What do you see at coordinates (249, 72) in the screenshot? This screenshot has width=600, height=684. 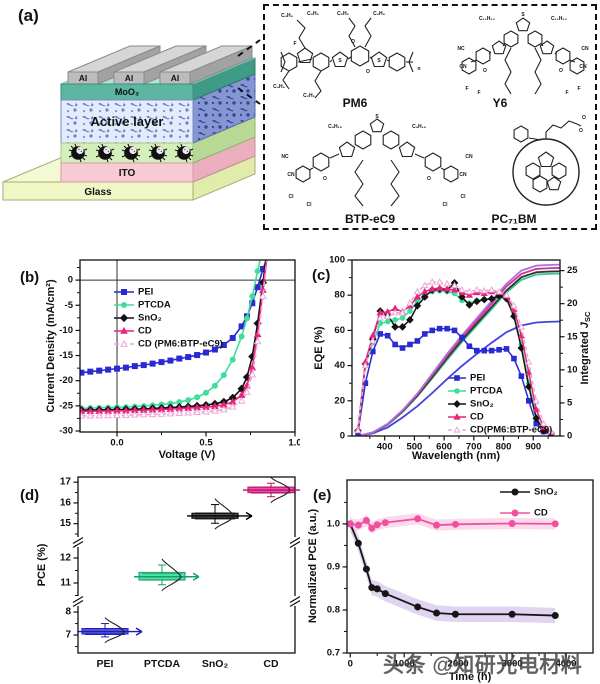 I see `pointer-dashes` at bounding box center [249, 72].